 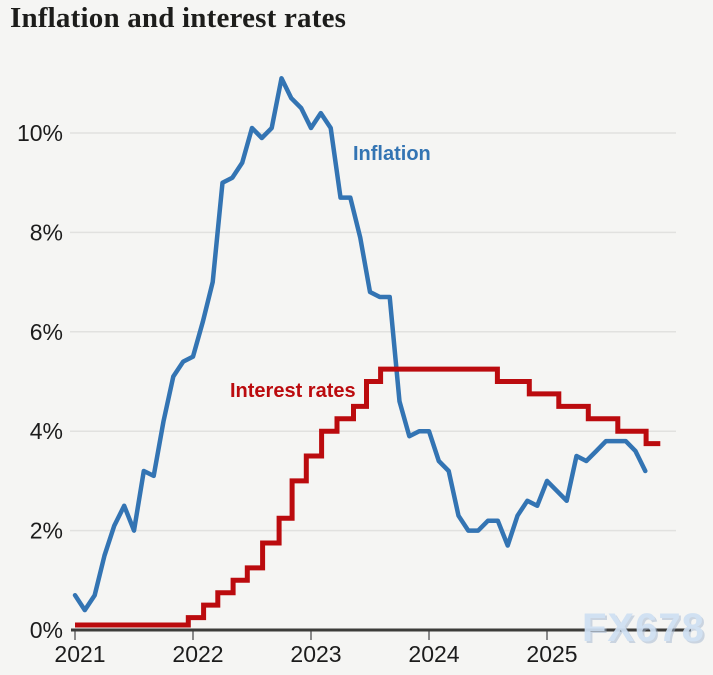 I want to click on y-axis-tick-label: 8%, so click(x=46, y=232).